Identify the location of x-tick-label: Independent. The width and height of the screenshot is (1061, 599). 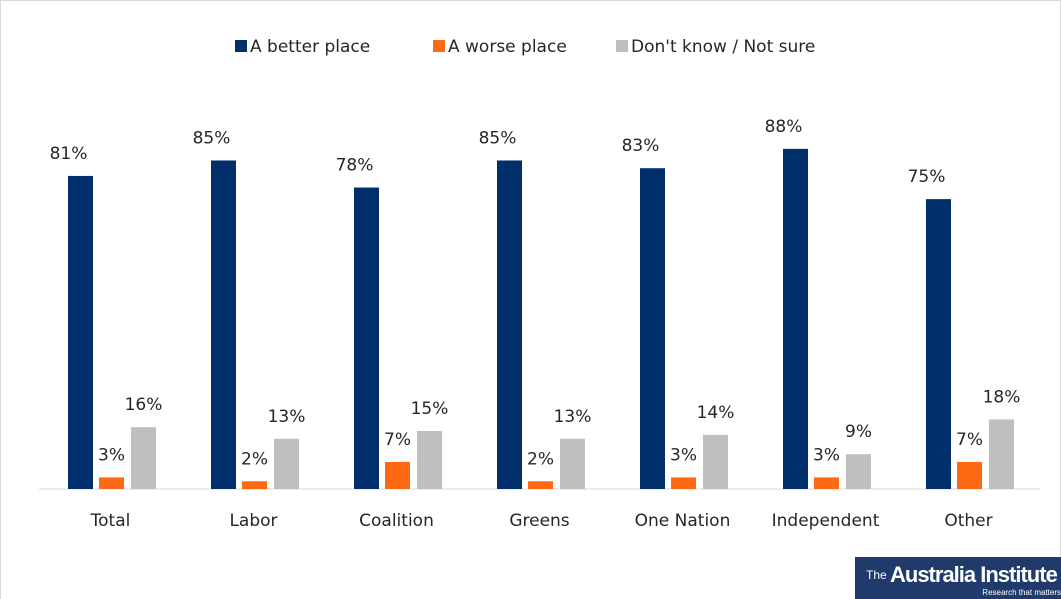
(826, 521).